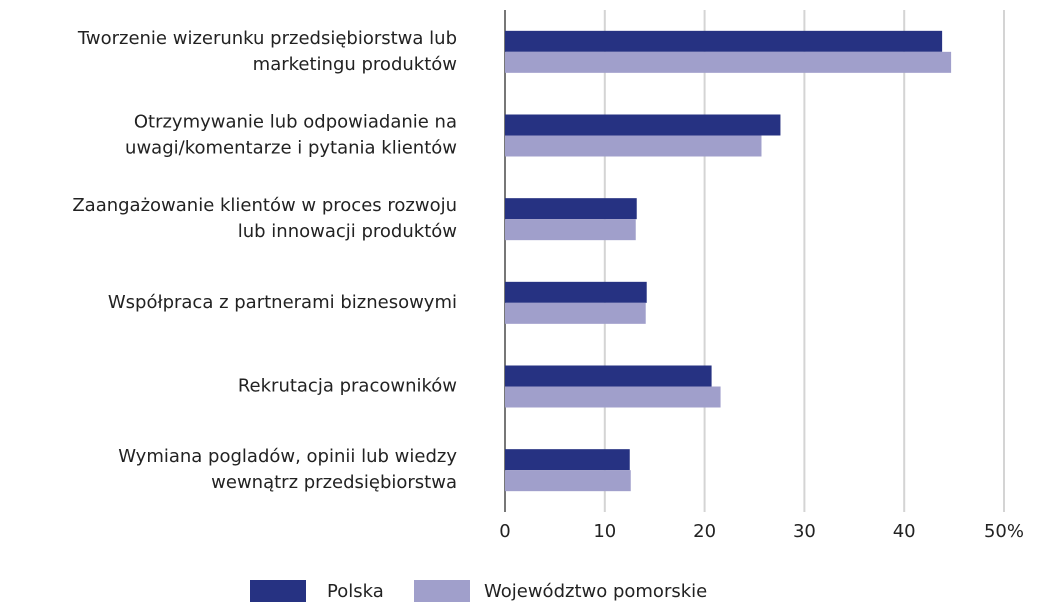 The image size is (1038, 602). I want to click on category-label-line: Rekrutacja pracowników, so click(347, 386).